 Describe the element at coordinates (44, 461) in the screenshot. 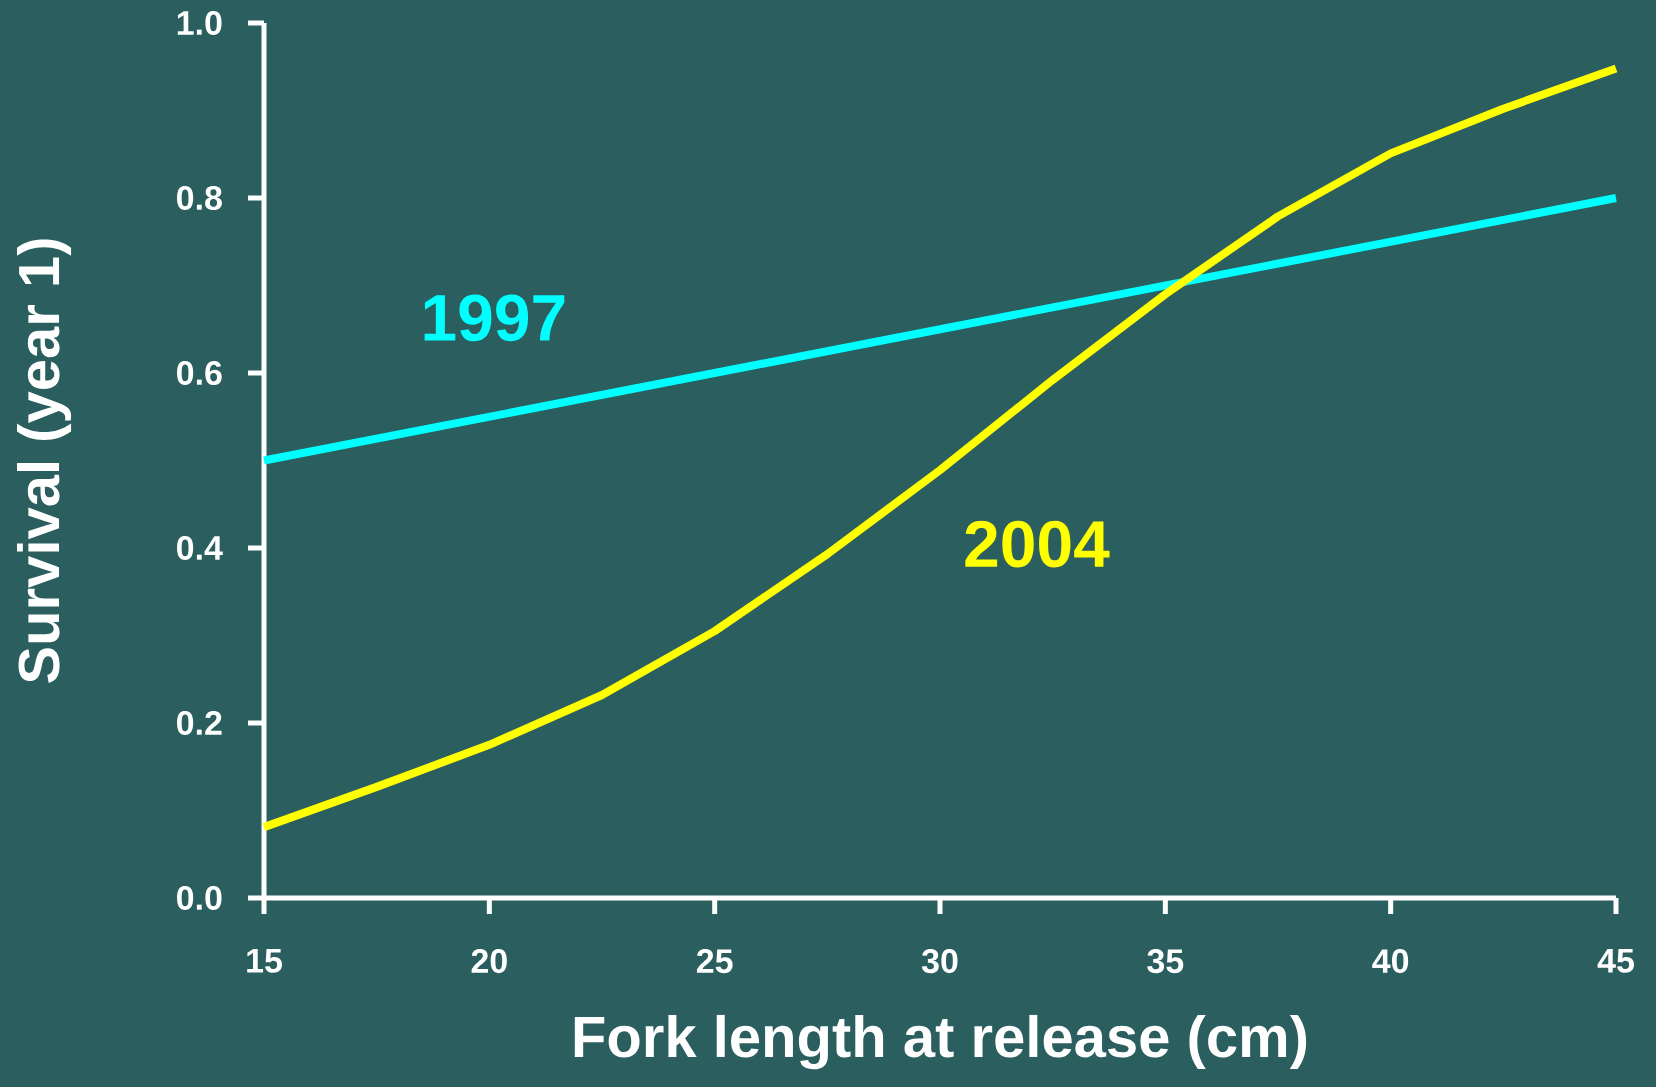

I see `y-axis-title: Survival (year 1)` at that location.